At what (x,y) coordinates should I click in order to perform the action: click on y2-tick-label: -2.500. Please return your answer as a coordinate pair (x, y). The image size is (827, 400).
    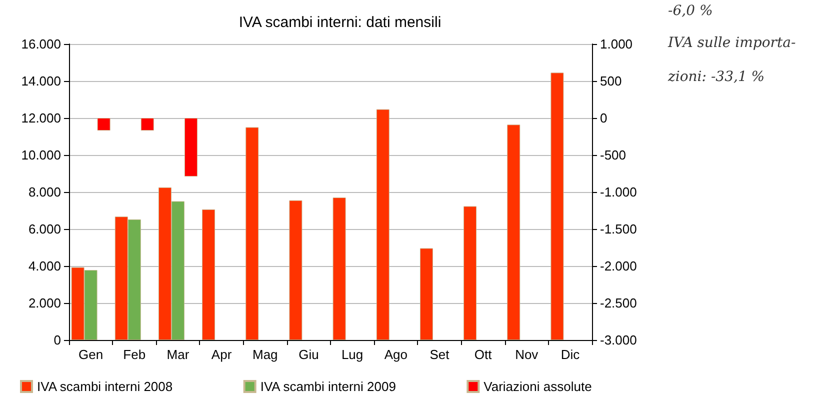
    Looking at the image, I should click on (618, 303).